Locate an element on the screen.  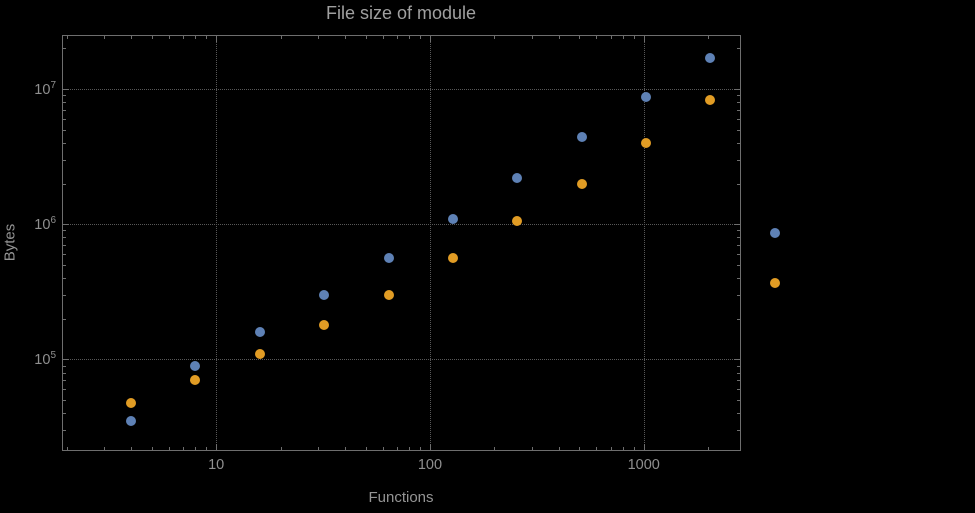
x-tick-label: 10 is located at coordinates (216, 465).